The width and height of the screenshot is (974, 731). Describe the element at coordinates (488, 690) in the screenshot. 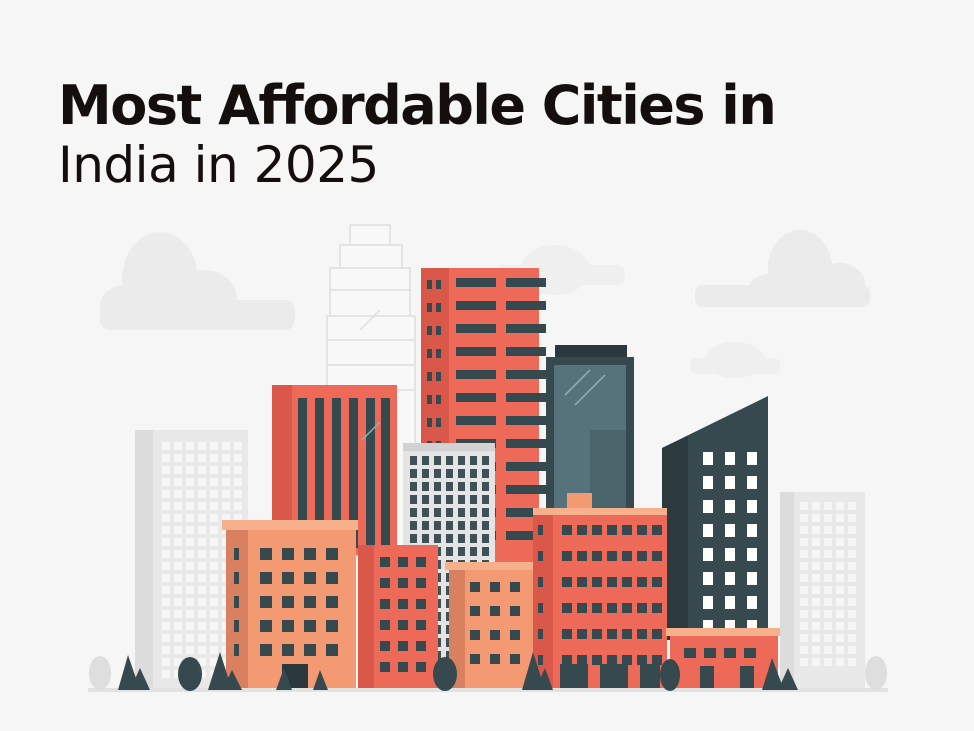

I see `ground-line` at that location.